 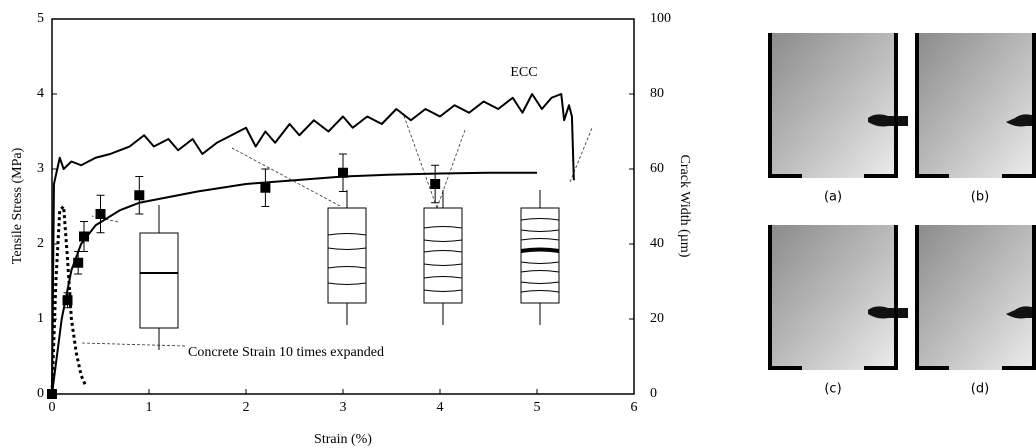 I want to click on y-tick-label: 1, so click(x=40, y=318).